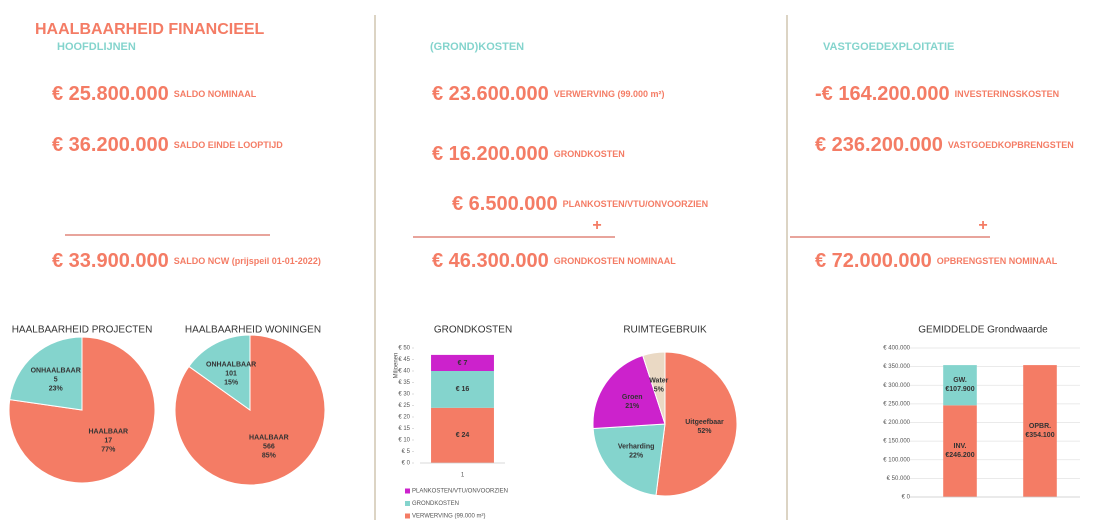 This screenshot has height=525, width=1115. I want to click on y-tick-label: € 50.000, so click(899, 479).